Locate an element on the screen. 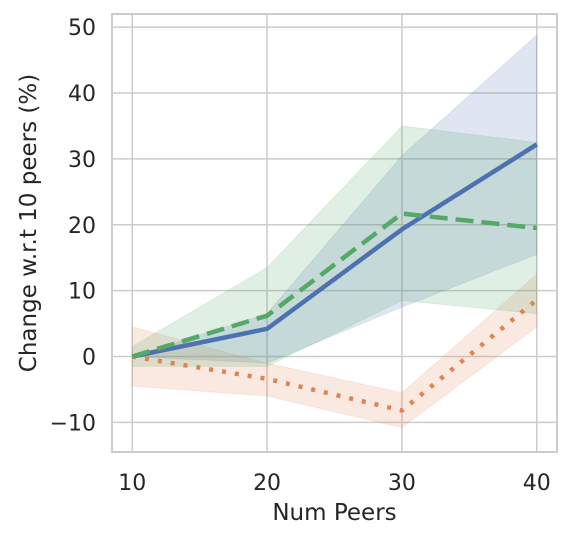 The height and width of the screenshot is (544, 573). y-tick-label: −10 is located at coordinates (73, 423).